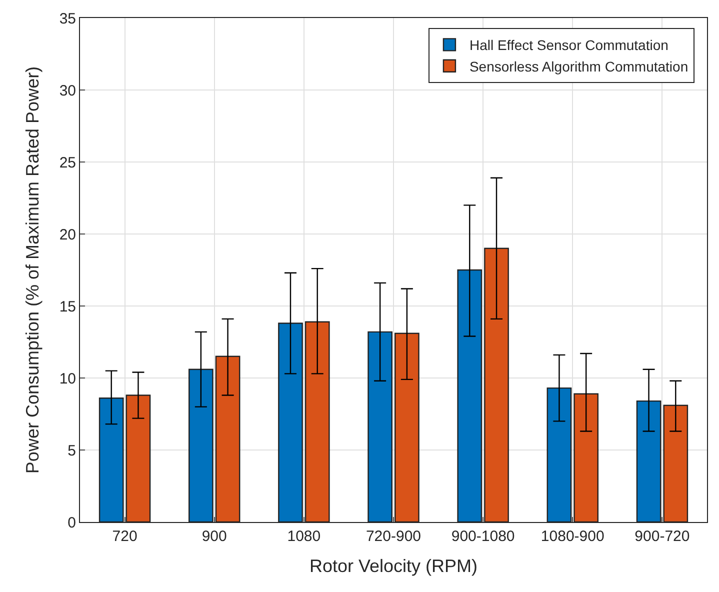  What do you see at coordinates (67, 163) in the screenshot?
I see `y-tick-label: 25` at bounding box center [67, 163].